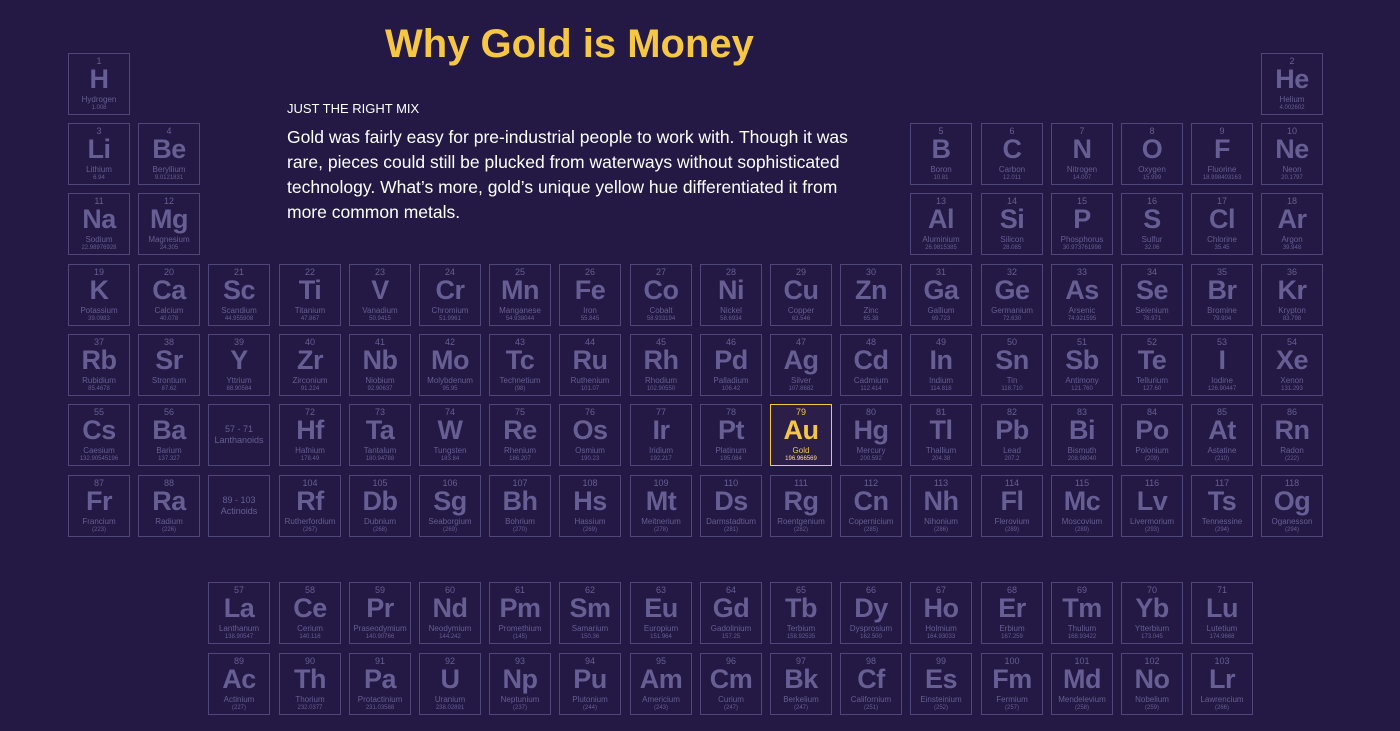 Image resolution: width=1400 pixels, height=731 pixels. Describe the element at coordinates (870, 708) in the screenshot. I see `atomic-mass: (251)` at that location.